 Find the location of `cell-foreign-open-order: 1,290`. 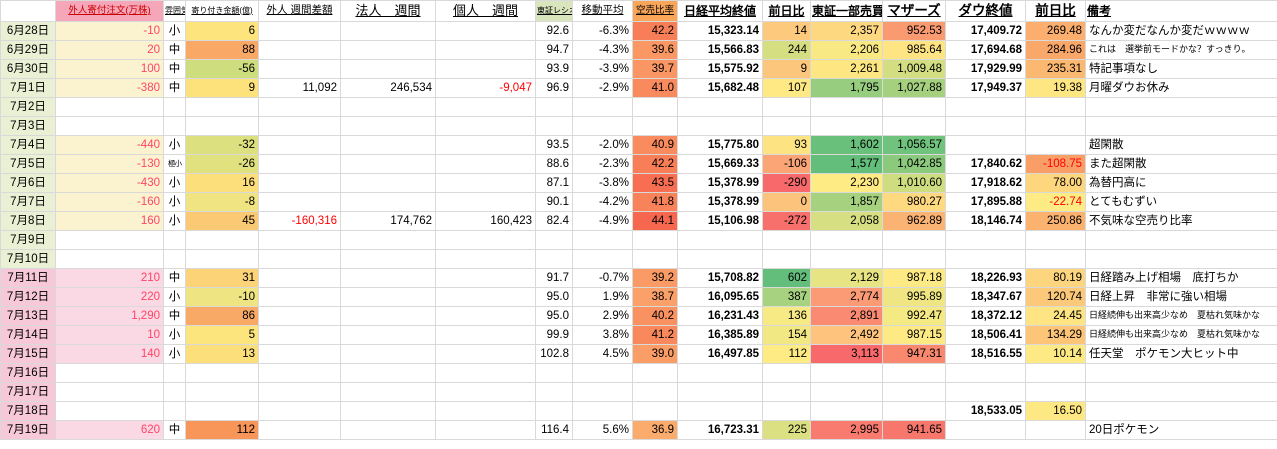

cell-foreign-open-order: 1,290 is located at coordinates (109, 316).